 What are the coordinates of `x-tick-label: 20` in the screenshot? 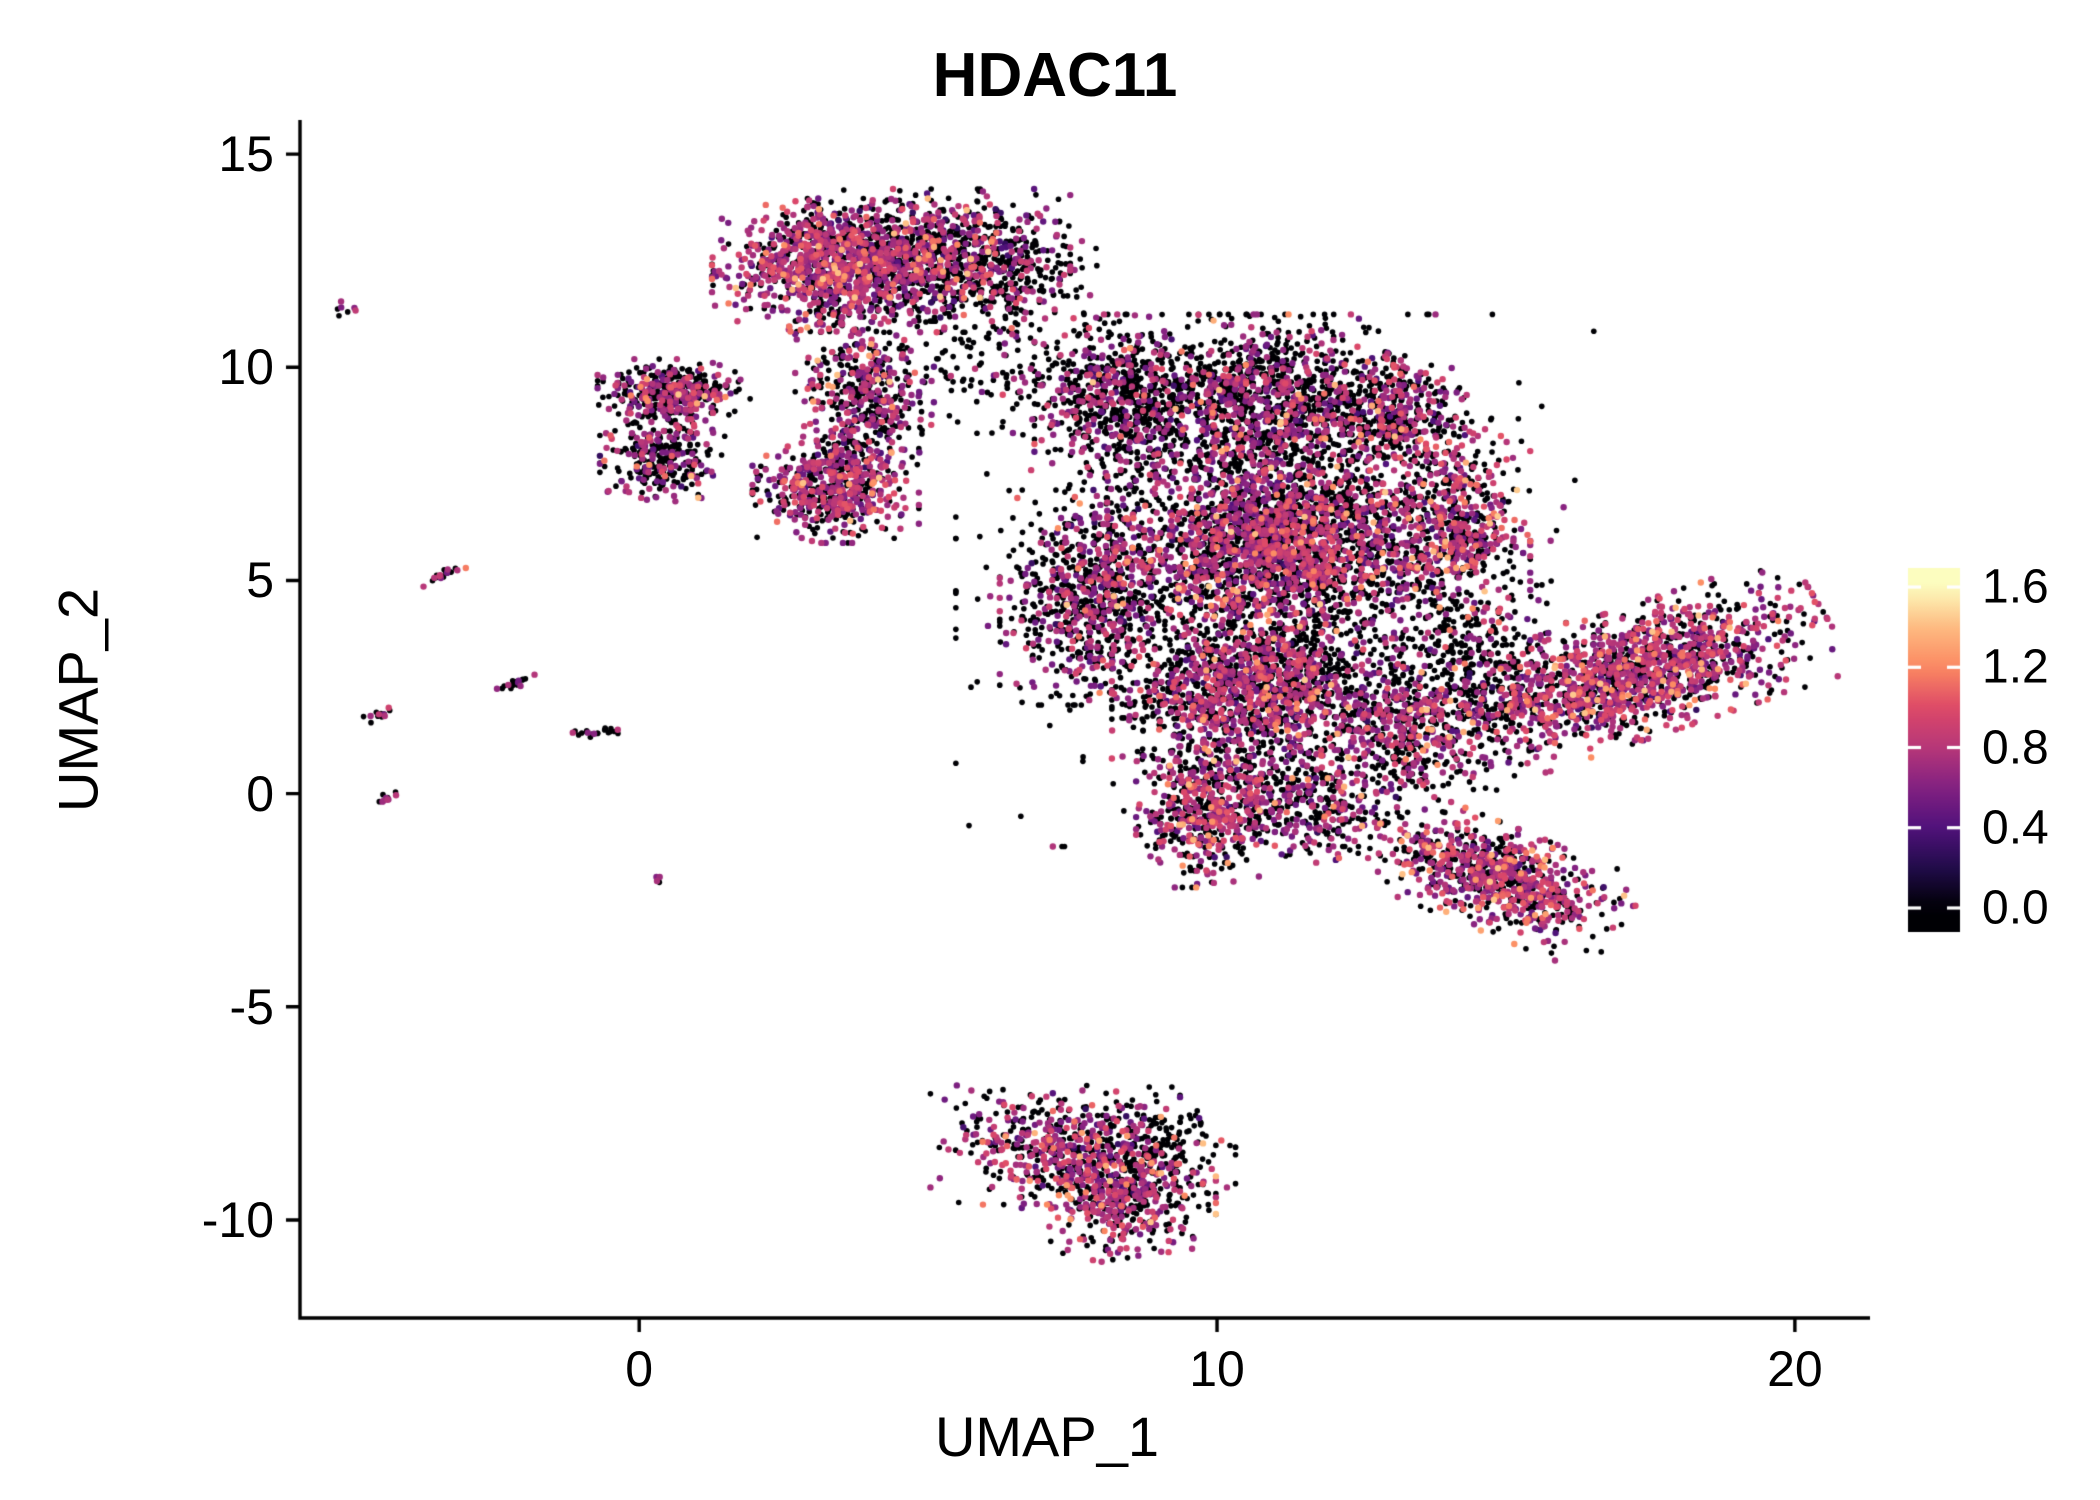 It's located at (1795, 1369).